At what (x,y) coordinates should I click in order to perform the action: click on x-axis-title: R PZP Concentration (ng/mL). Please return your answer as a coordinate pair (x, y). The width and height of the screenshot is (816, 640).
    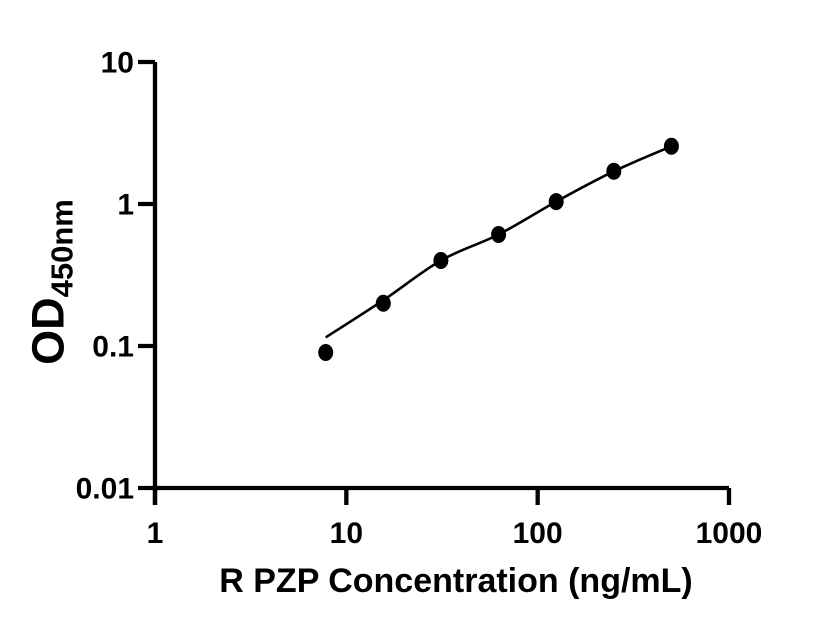
    Looking at the image, I should click on (456, 581).